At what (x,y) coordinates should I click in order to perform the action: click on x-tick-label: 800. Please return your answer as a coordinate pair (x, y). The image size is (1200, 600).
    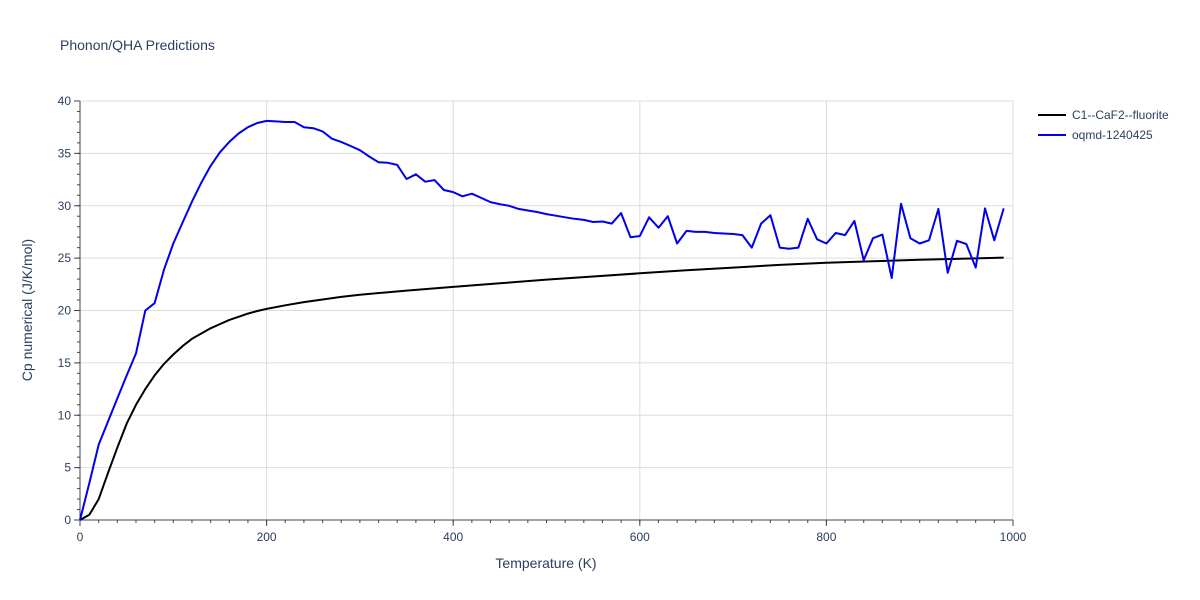
    Looking at the image, I should click on (826, 537).